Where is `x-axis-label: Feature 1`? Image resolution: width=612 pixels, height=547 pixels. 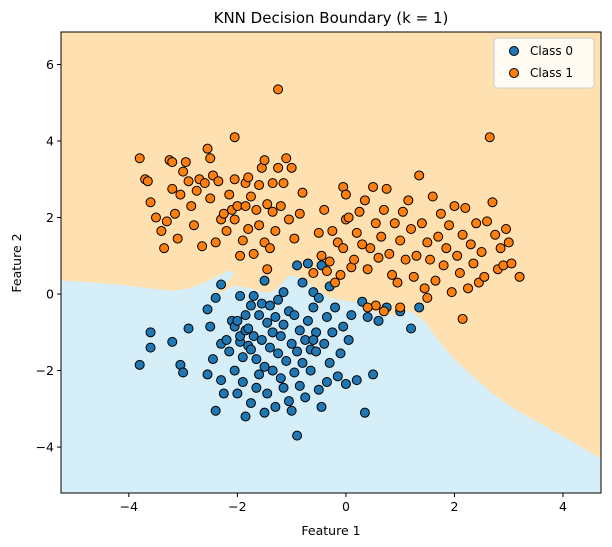
x-axis-label: Feature 1 is located at coordinates (330, 530).